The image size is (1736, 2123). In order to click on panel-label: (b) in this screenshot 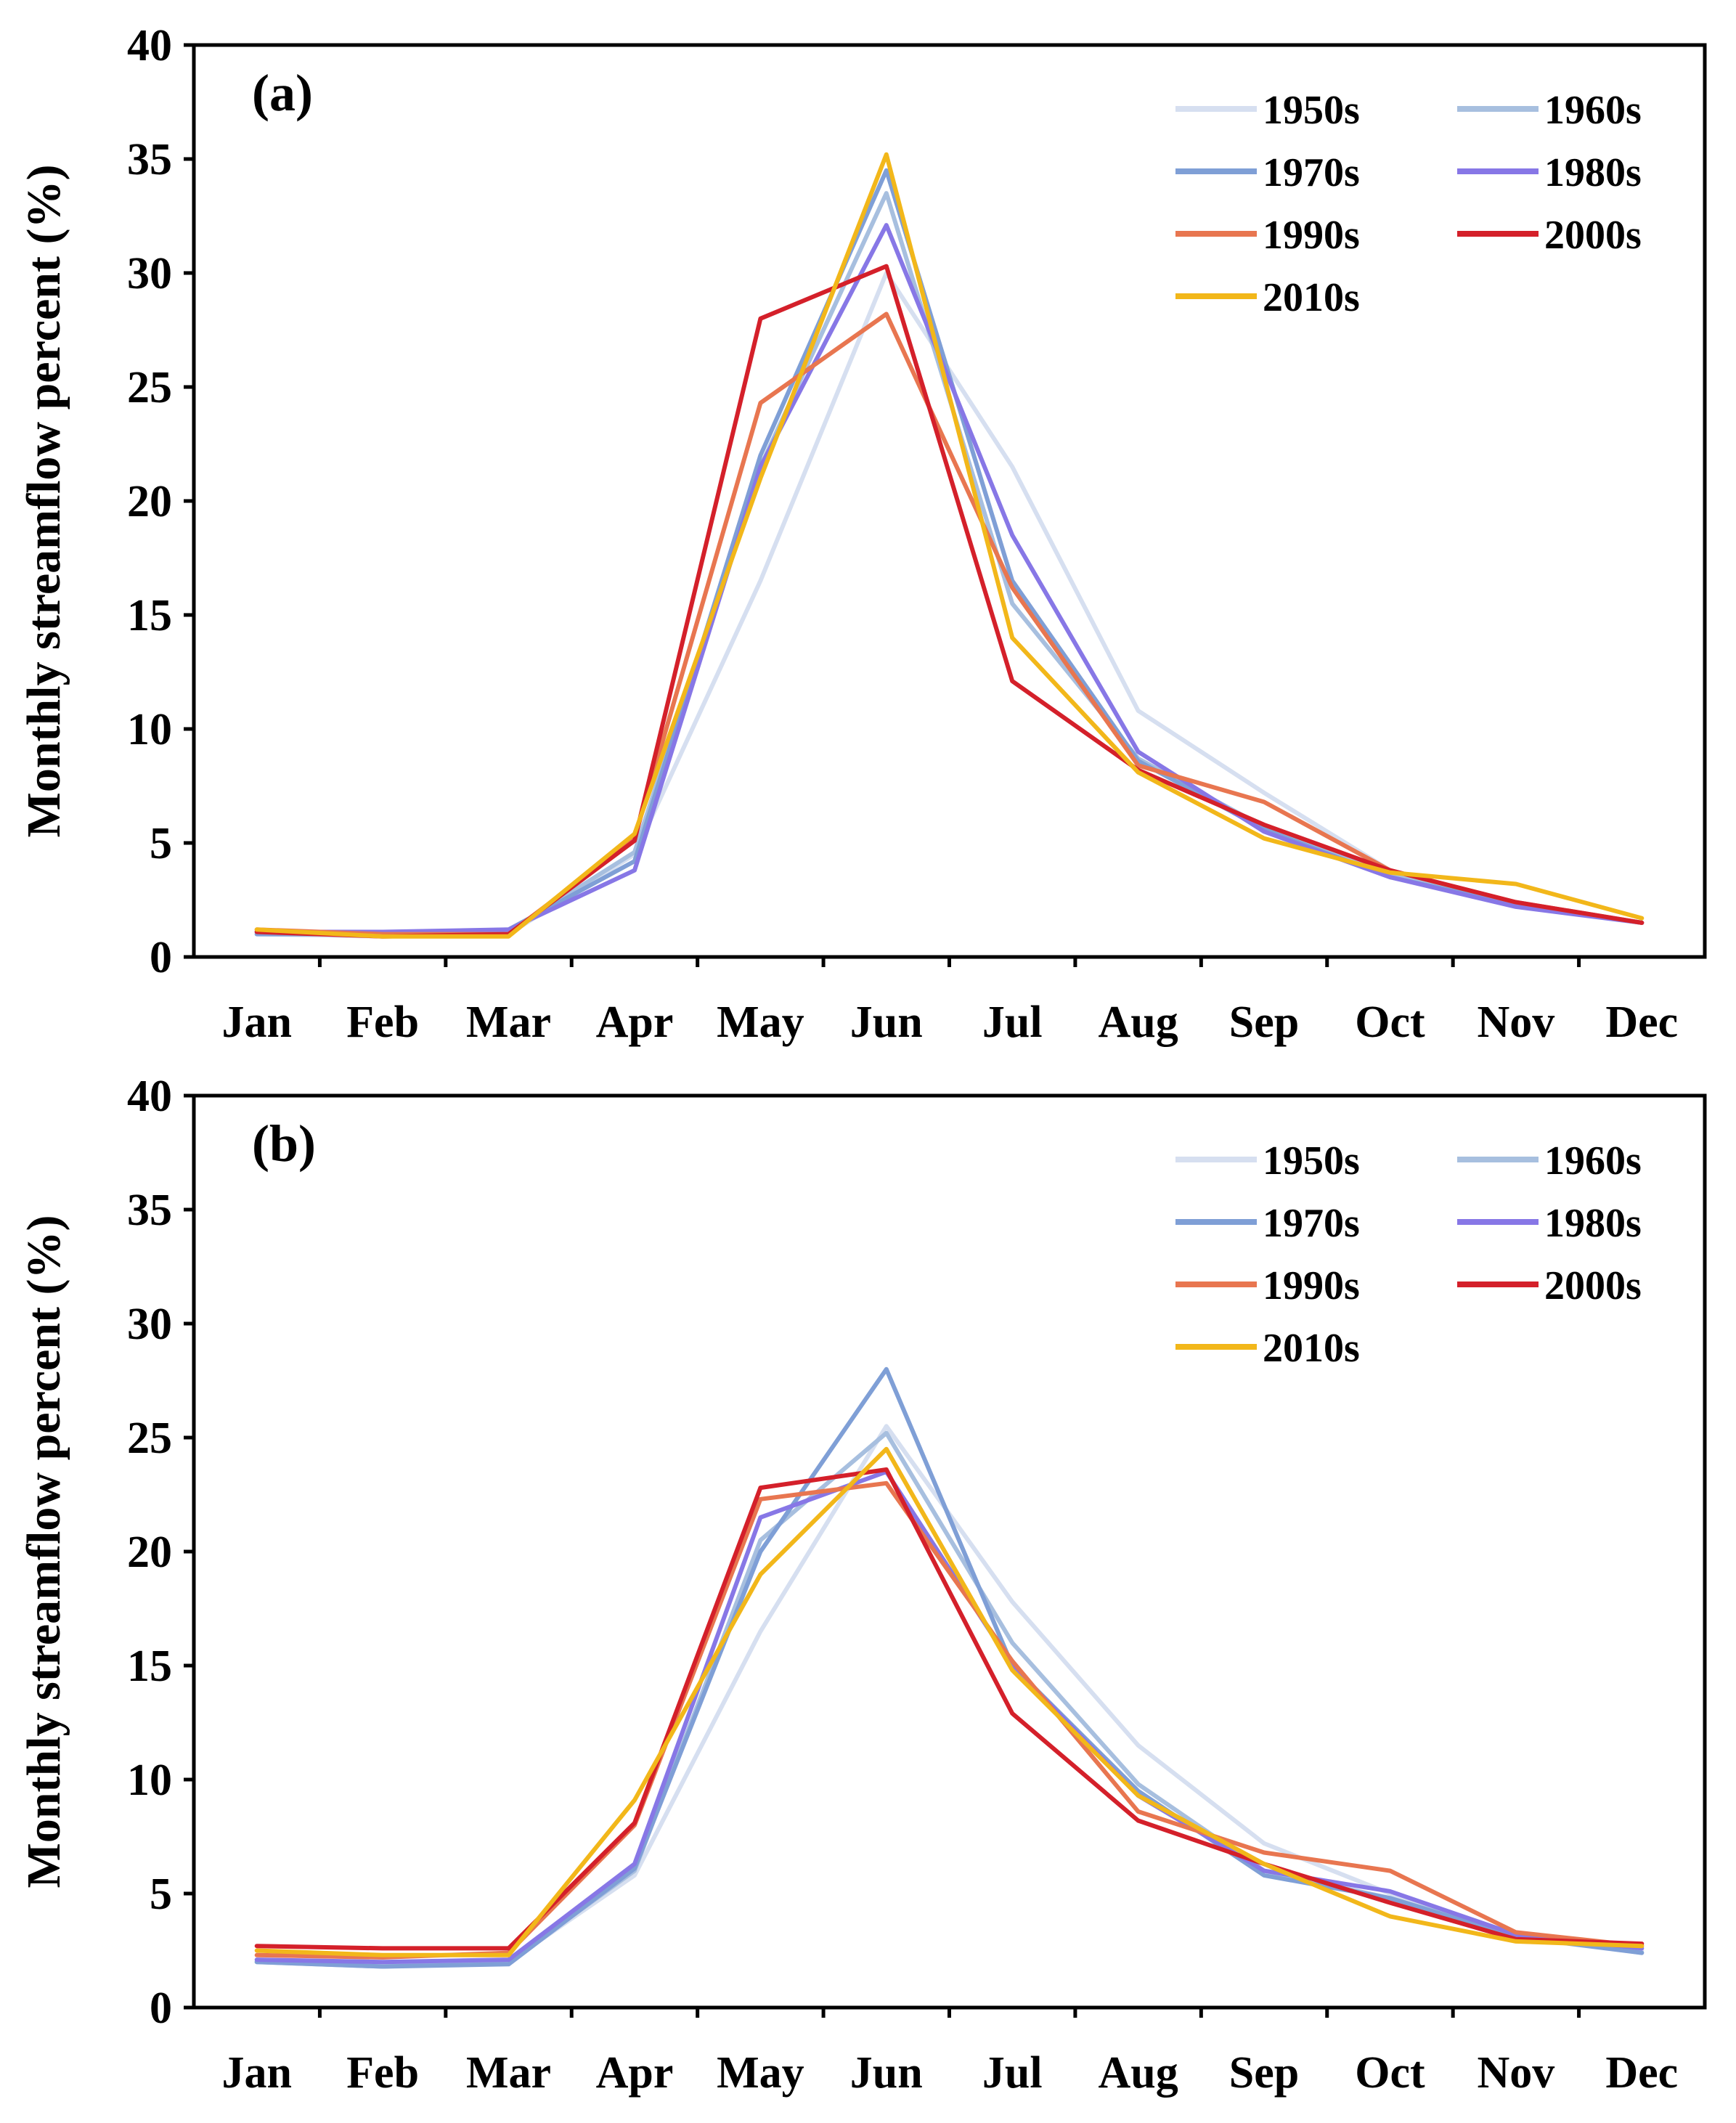, I will do `click(284, 1144)`.